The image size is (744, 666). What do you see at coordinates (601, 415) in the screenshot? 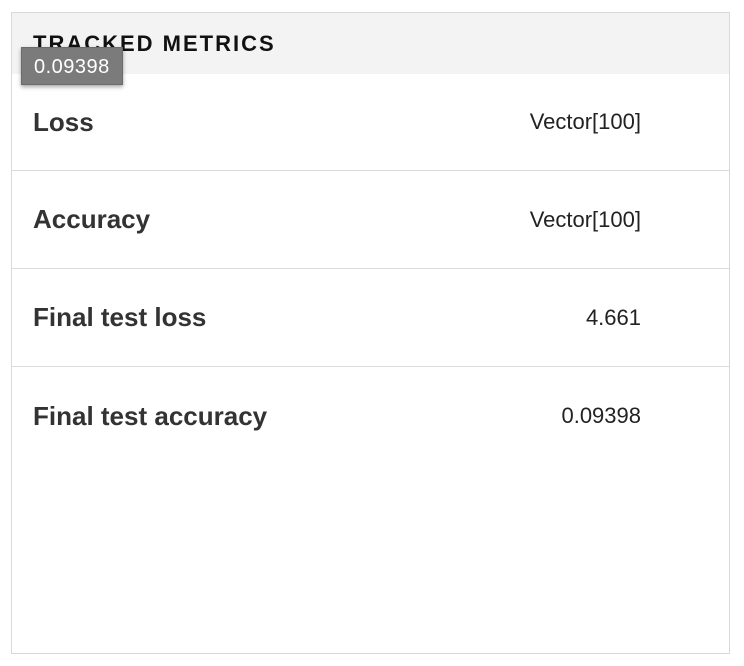
I see `metric-value: 0.09398` at bounding box center [601, 415].